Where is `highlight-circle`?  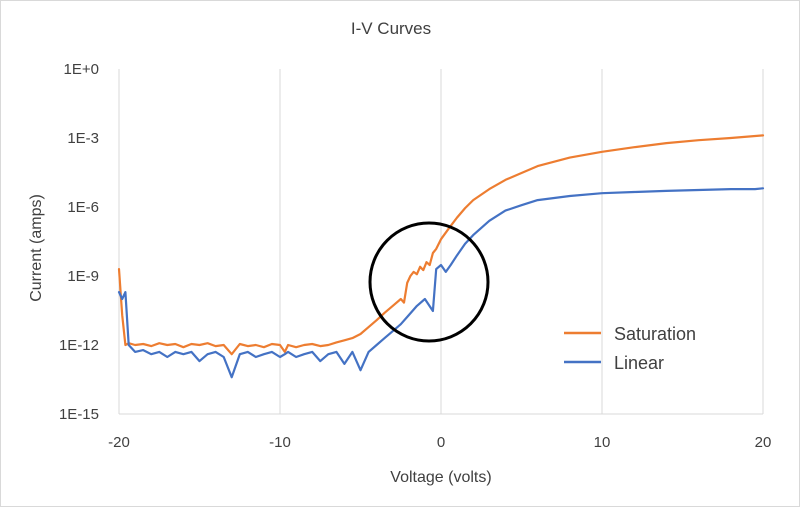 highlight-circle is located at coordinates (429, 282).